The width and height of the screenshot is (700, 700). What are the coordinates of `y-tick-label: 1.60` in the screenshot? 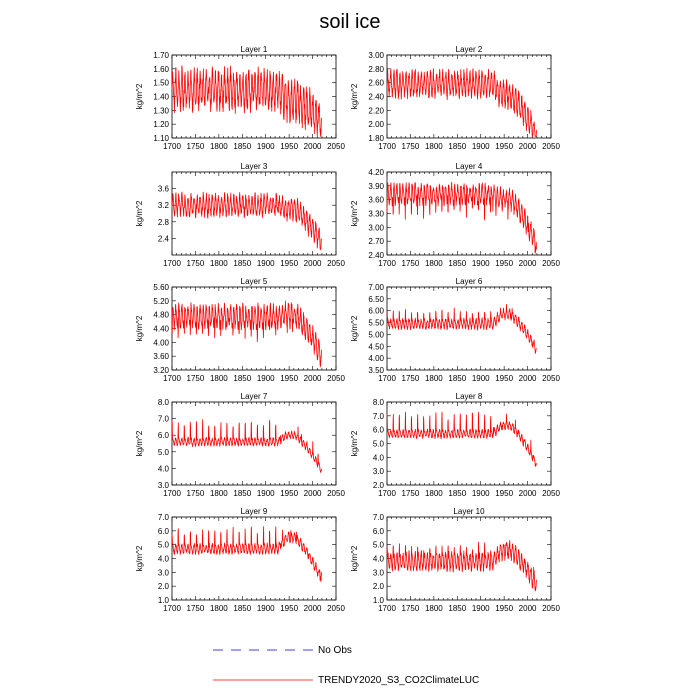 It's located at (161, 69).